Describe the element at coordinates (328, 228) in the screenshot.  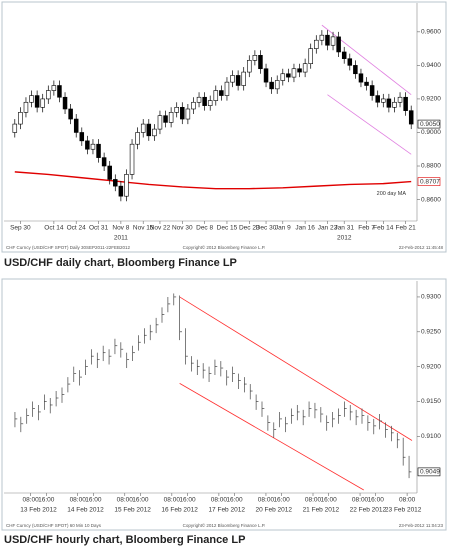
I see `x-tick-label: Jan 23` at that location.